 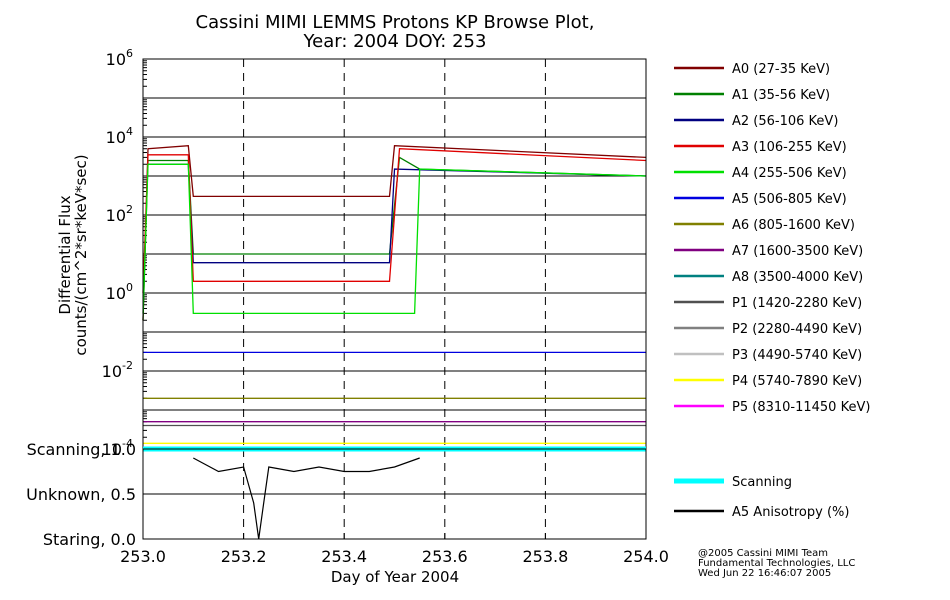 I want to click on x-tick-label: 253.8, so click(x=545, y=556).